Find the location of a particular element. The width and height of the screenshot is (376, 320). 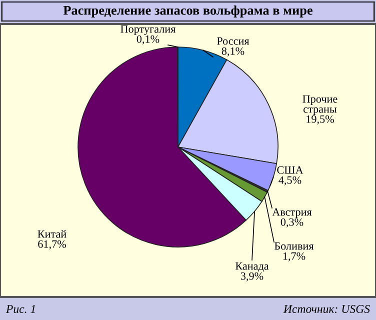

slice-label: Австрия is located at coordinates (292, 213).